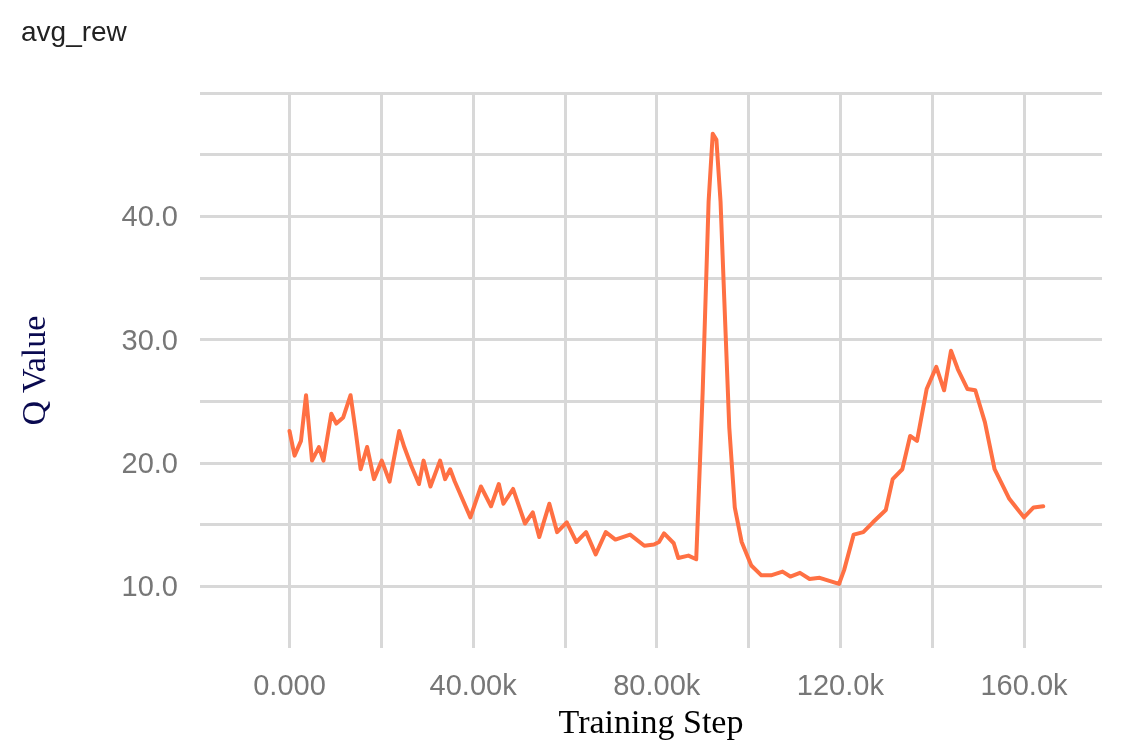 This screenshot has width=1123, height=751. I want to click on x-tick-label: 40.00k, so click(473, 684).